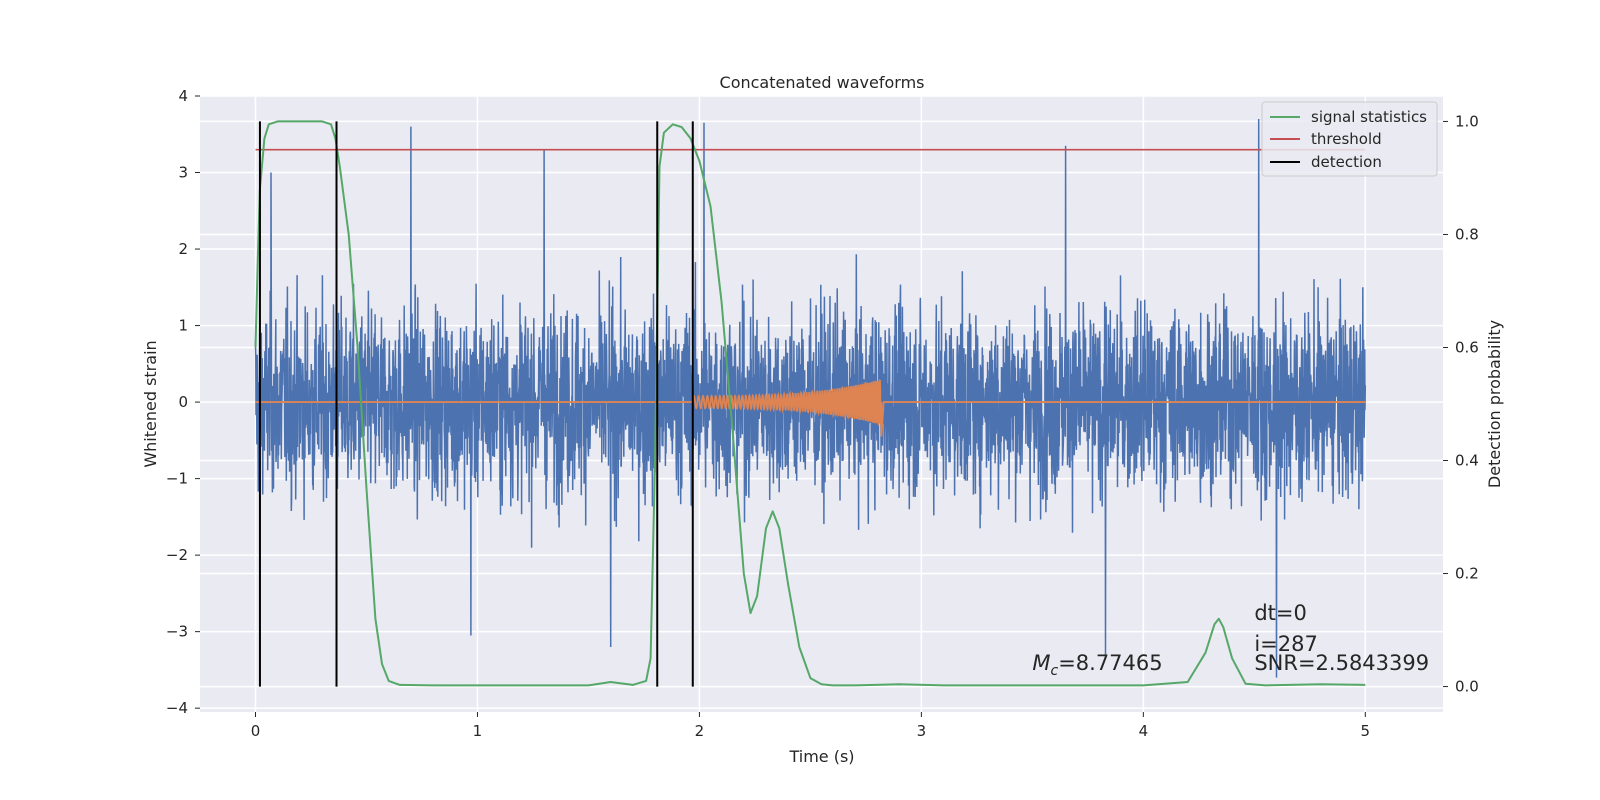  Describe the element at coordinates (150, 403) in the screenshot. I see `y-axis-label: Whitened strain` at that location.